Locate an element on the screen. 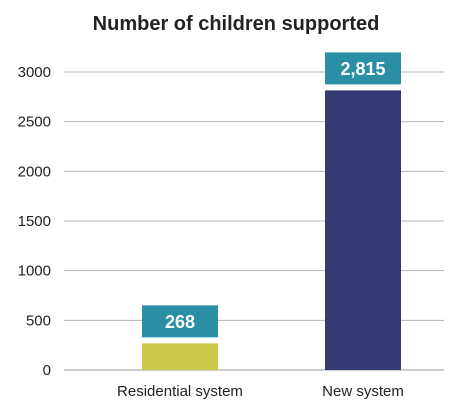 Image resolution: width=474 pixels, height=403 pixels. x-axis-categories: Residential system New system is located at coordinates (260, 391).